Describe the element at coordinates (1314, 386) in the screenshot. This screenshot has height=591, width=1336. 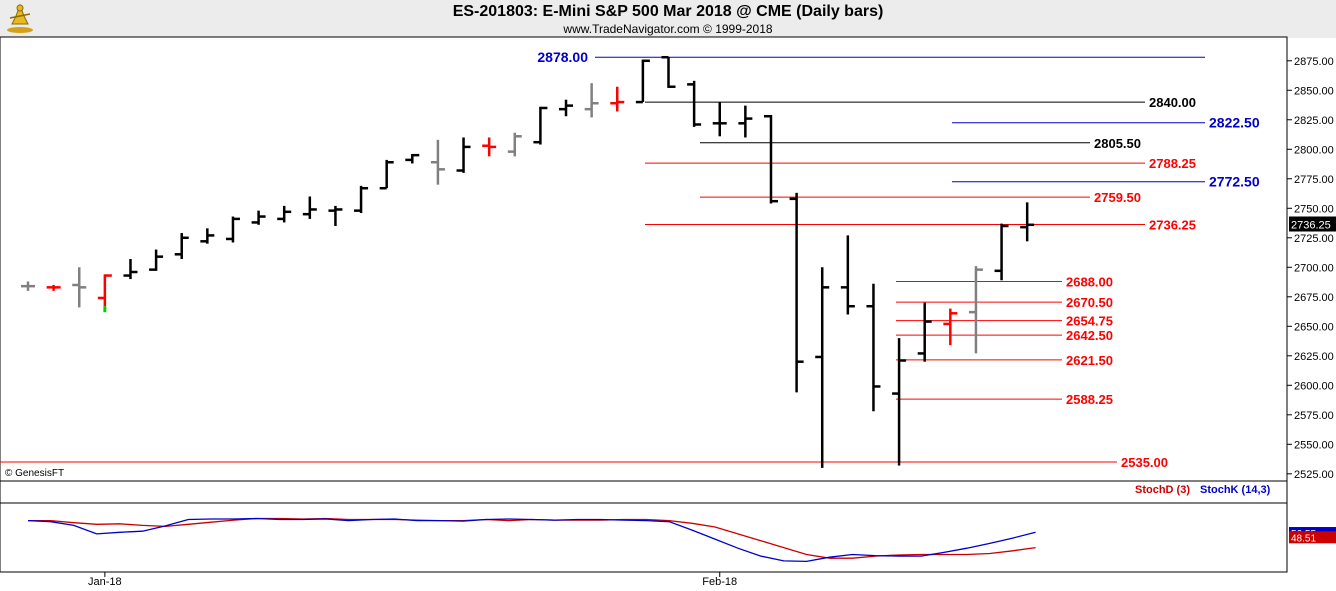
I see `y-tick-label: 2600.00` at that location.